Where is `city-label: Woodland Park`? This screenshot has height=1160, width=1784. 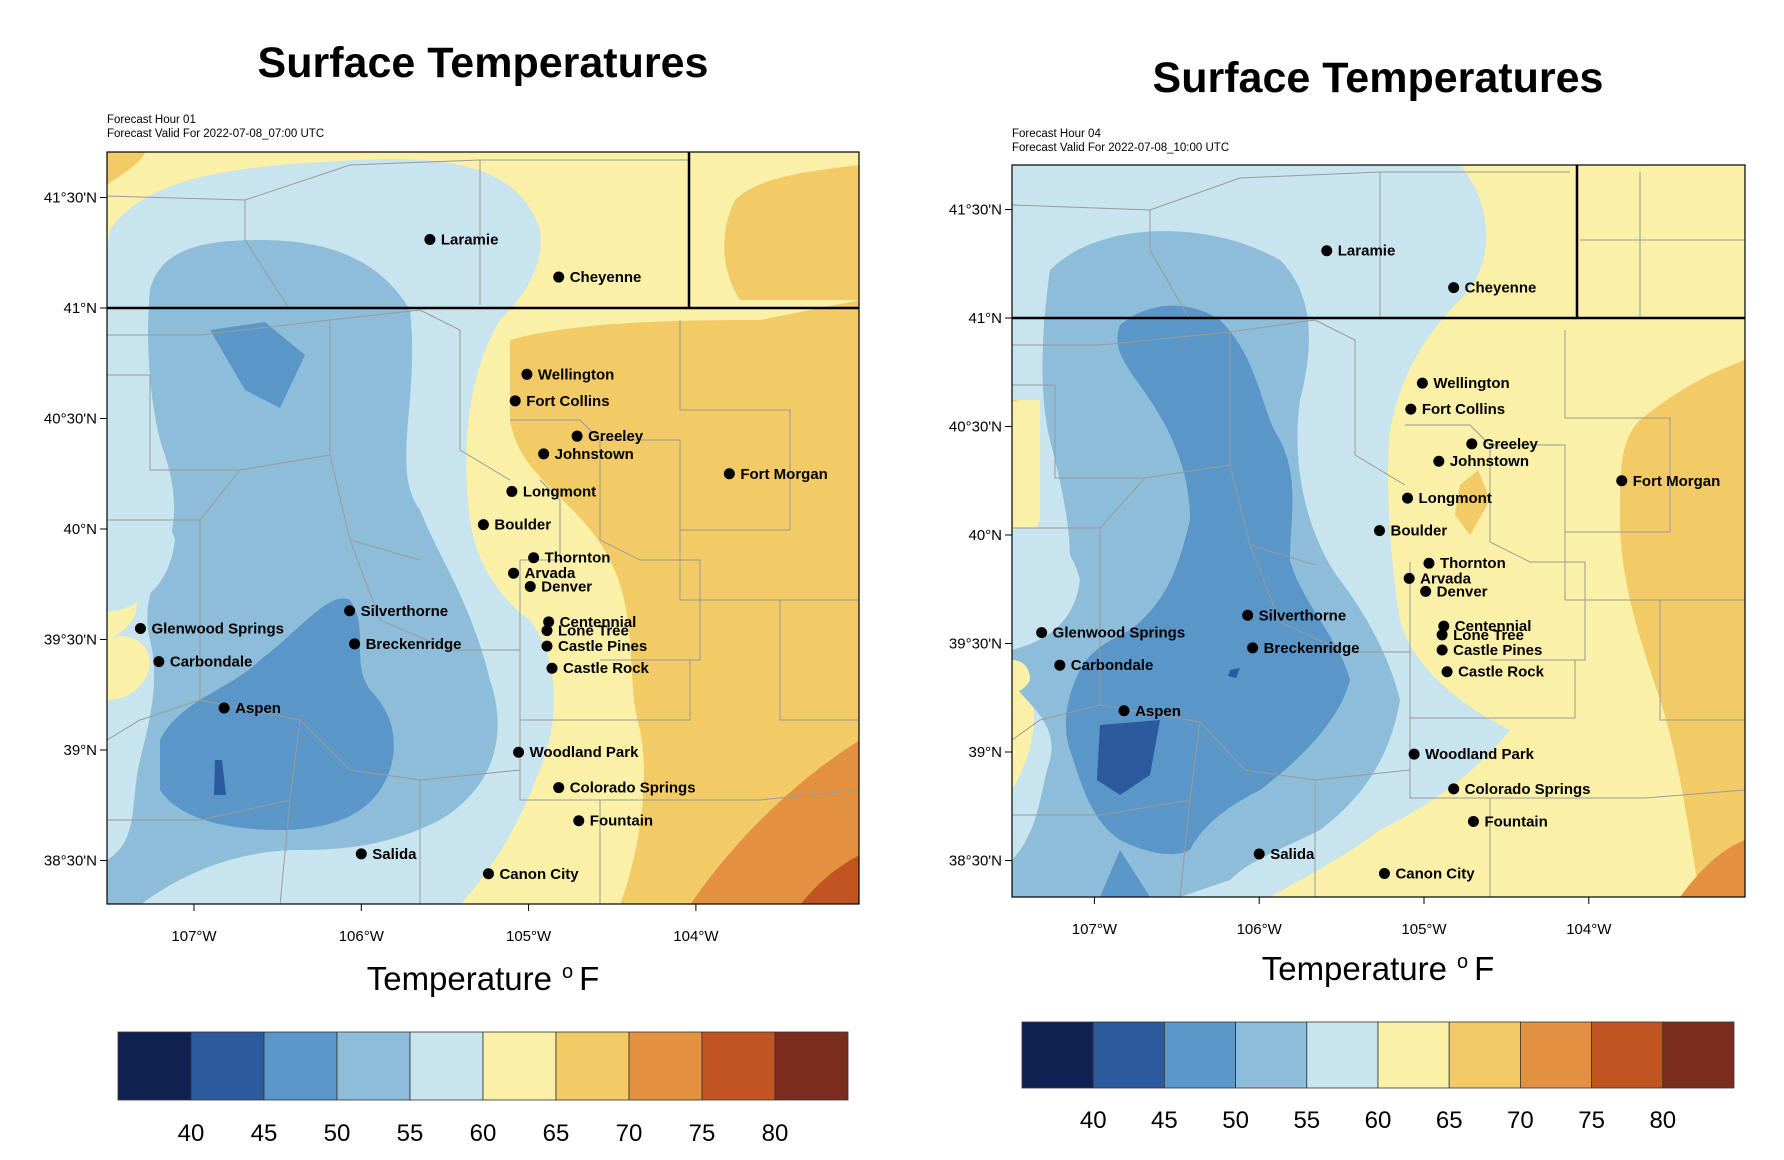 city-label: Woodland Park is located at coordinates (585, 752).